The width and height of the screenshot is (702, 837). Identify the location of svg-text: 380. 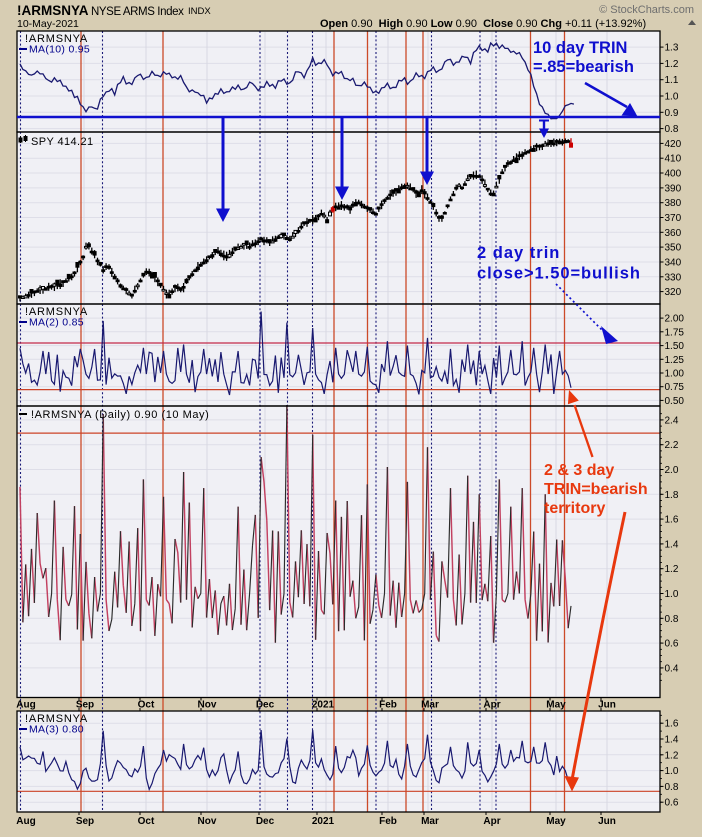
(673, 203).